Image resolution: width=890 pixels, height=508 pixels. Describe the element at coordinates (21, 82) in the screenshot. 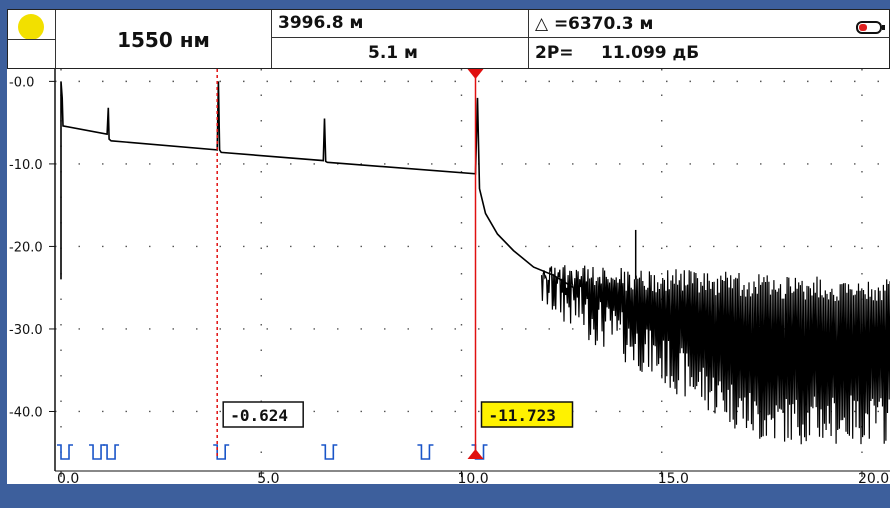

I see `y-tick-label: -0.0` at that location.